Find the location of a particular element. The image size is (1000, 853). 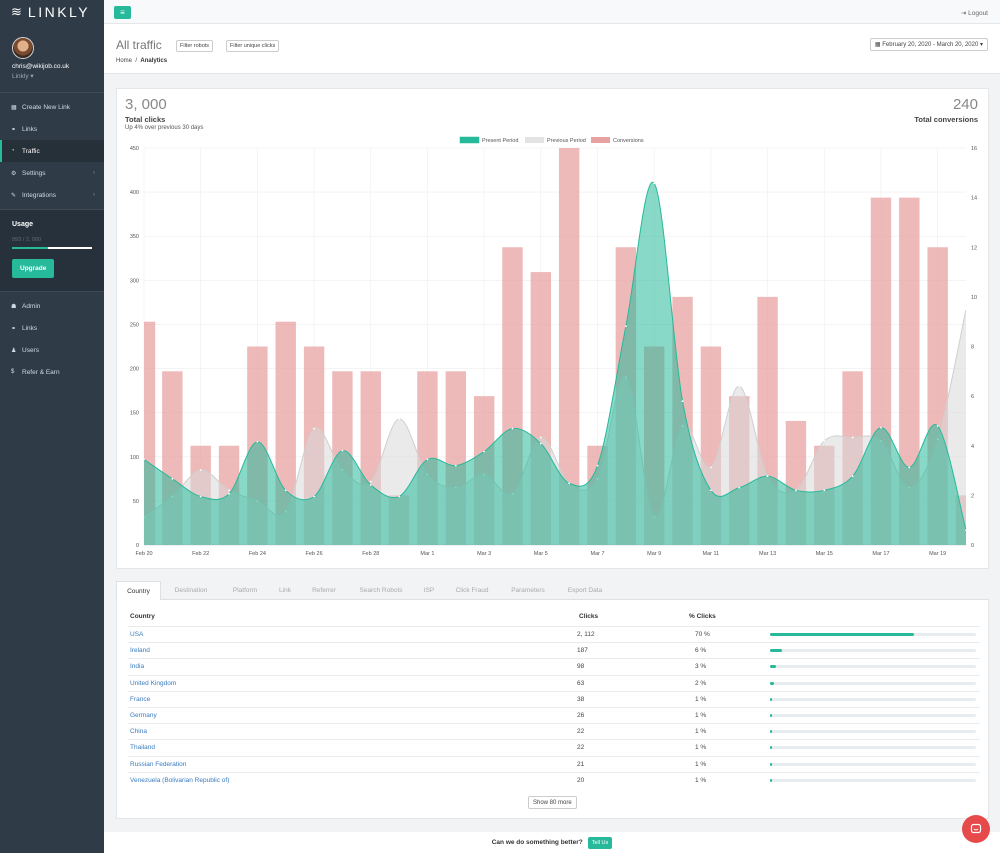

y-right-tick-label: 6 is located at coordinates (972, 397).